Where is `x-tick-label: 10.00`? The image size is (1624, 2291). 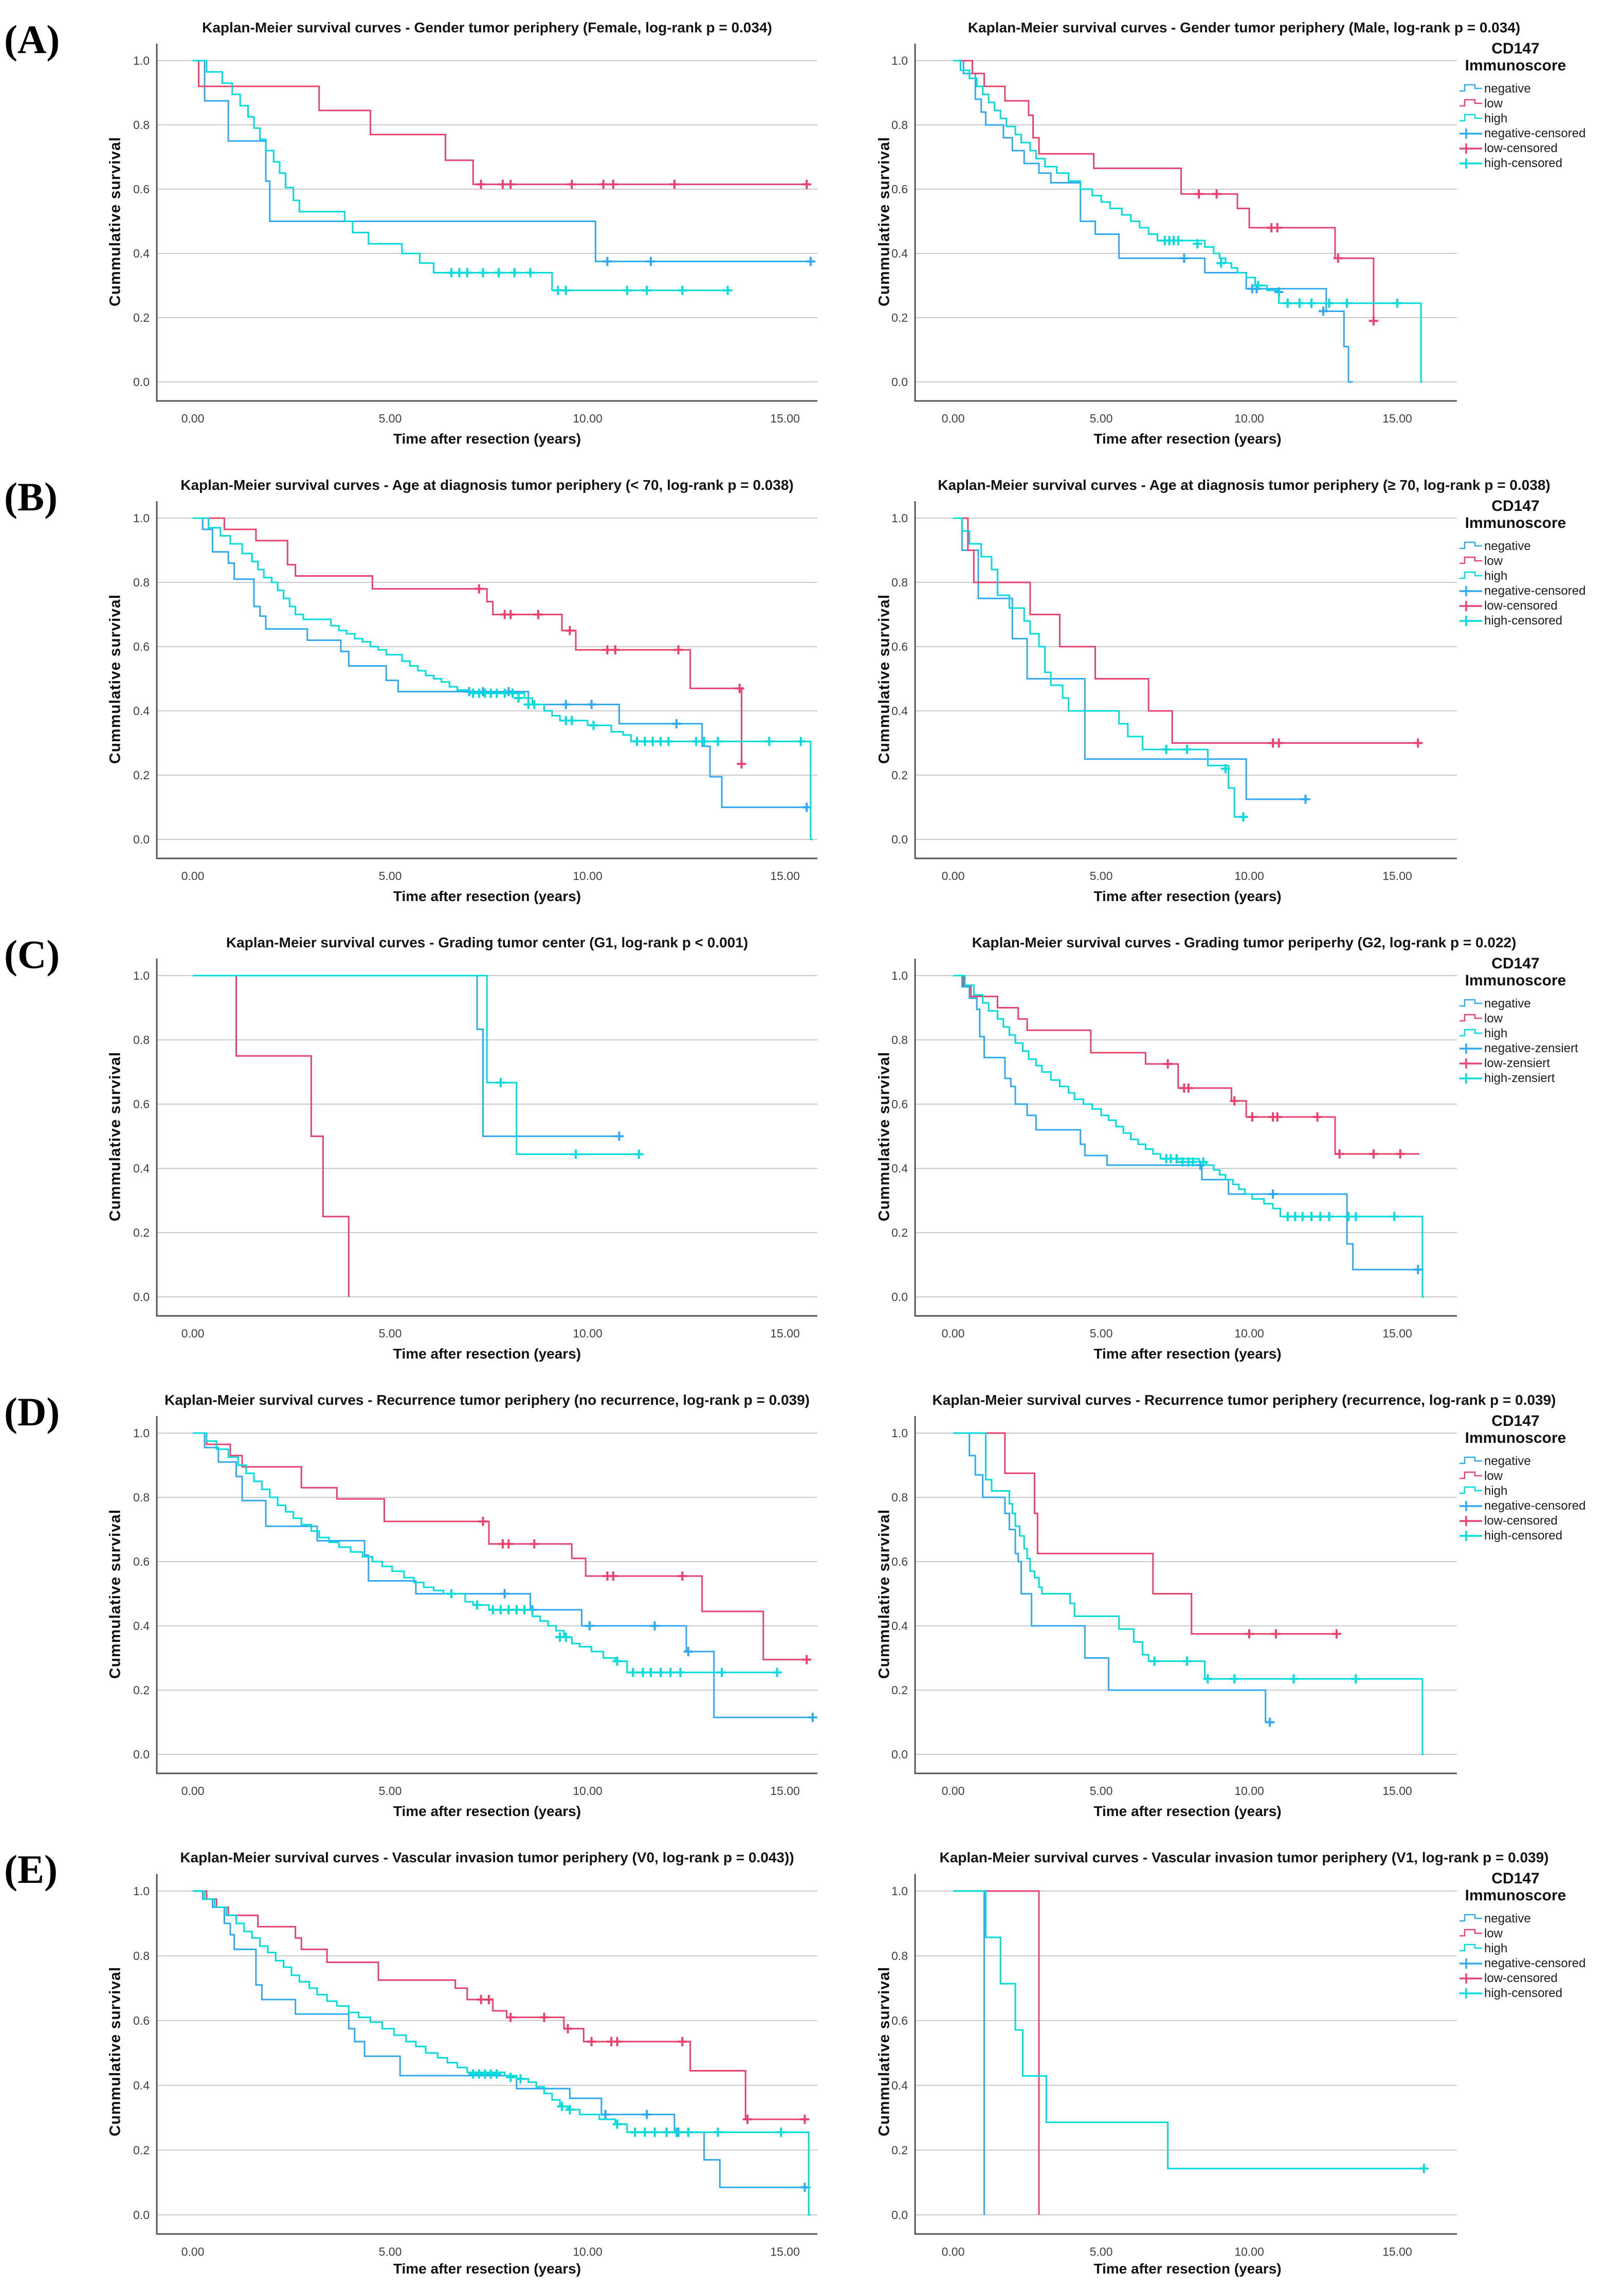 x-tick-label: 10.00 is located at coordinates (588, 1333).